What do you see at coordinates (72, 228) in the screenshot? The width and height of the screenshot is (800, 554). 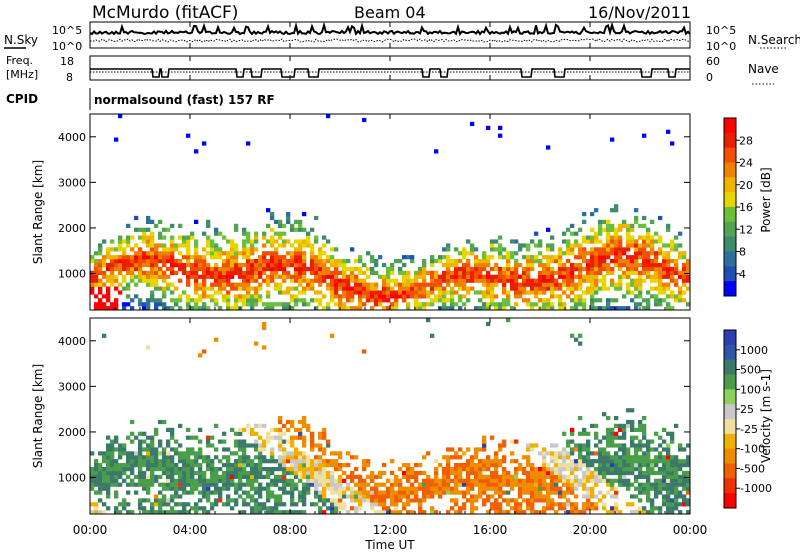 I see `range-tick-label: 2000` at bounding box center [72, 228].